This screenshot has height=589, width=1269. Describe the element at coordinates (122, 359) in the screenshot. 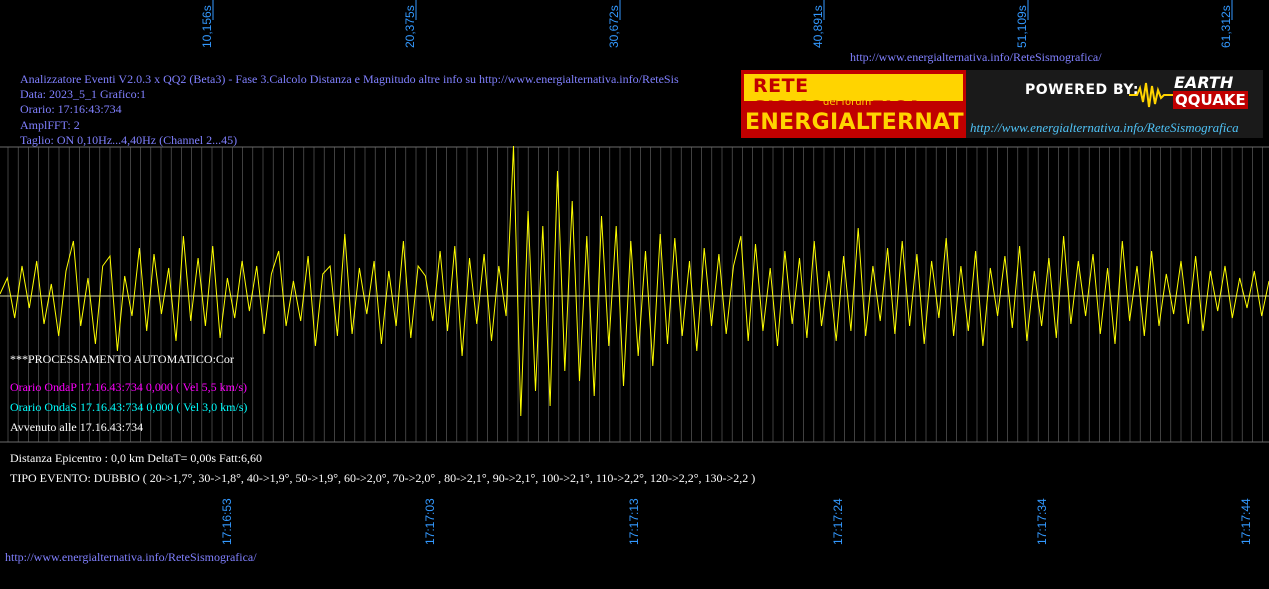

I see `processing-status: ***PROCESSAMENTO AUTOMATICO:Cor` at that location.